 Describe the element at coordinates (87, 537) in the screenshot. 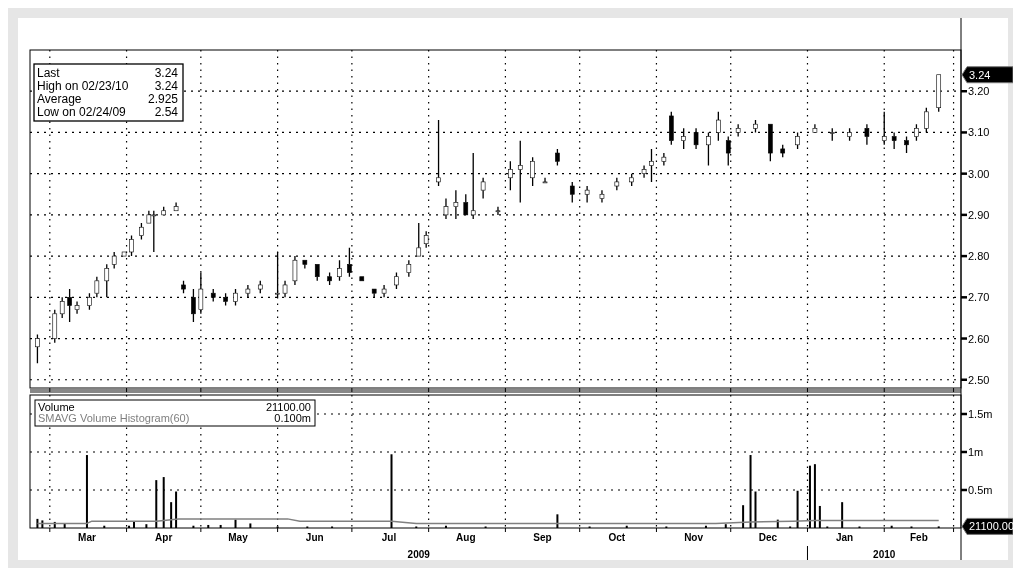

I see `x-tick-label: Mar` at that location.